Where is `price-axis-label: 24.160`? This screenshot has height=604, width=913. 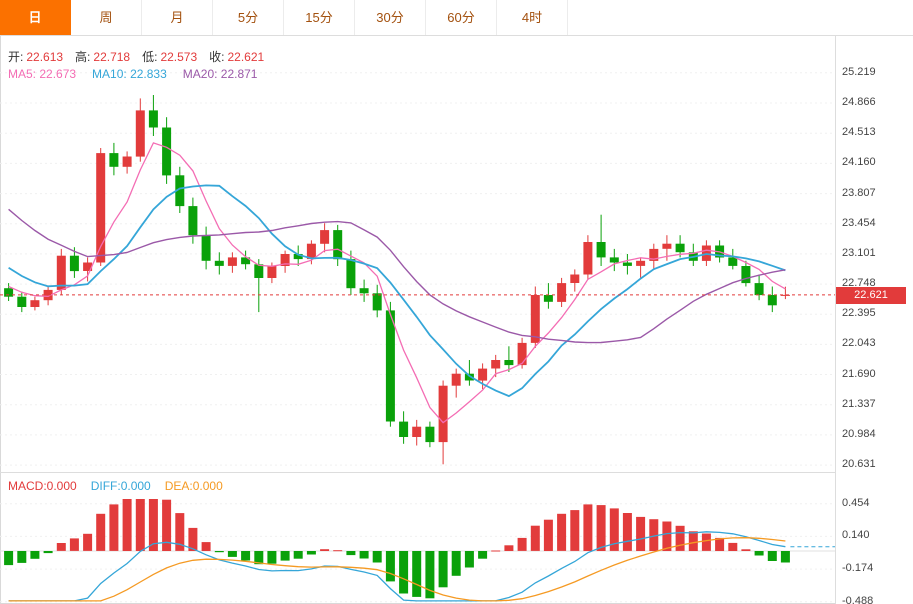
price-axis-label: 24.160 is located at coordinates (859, 162).